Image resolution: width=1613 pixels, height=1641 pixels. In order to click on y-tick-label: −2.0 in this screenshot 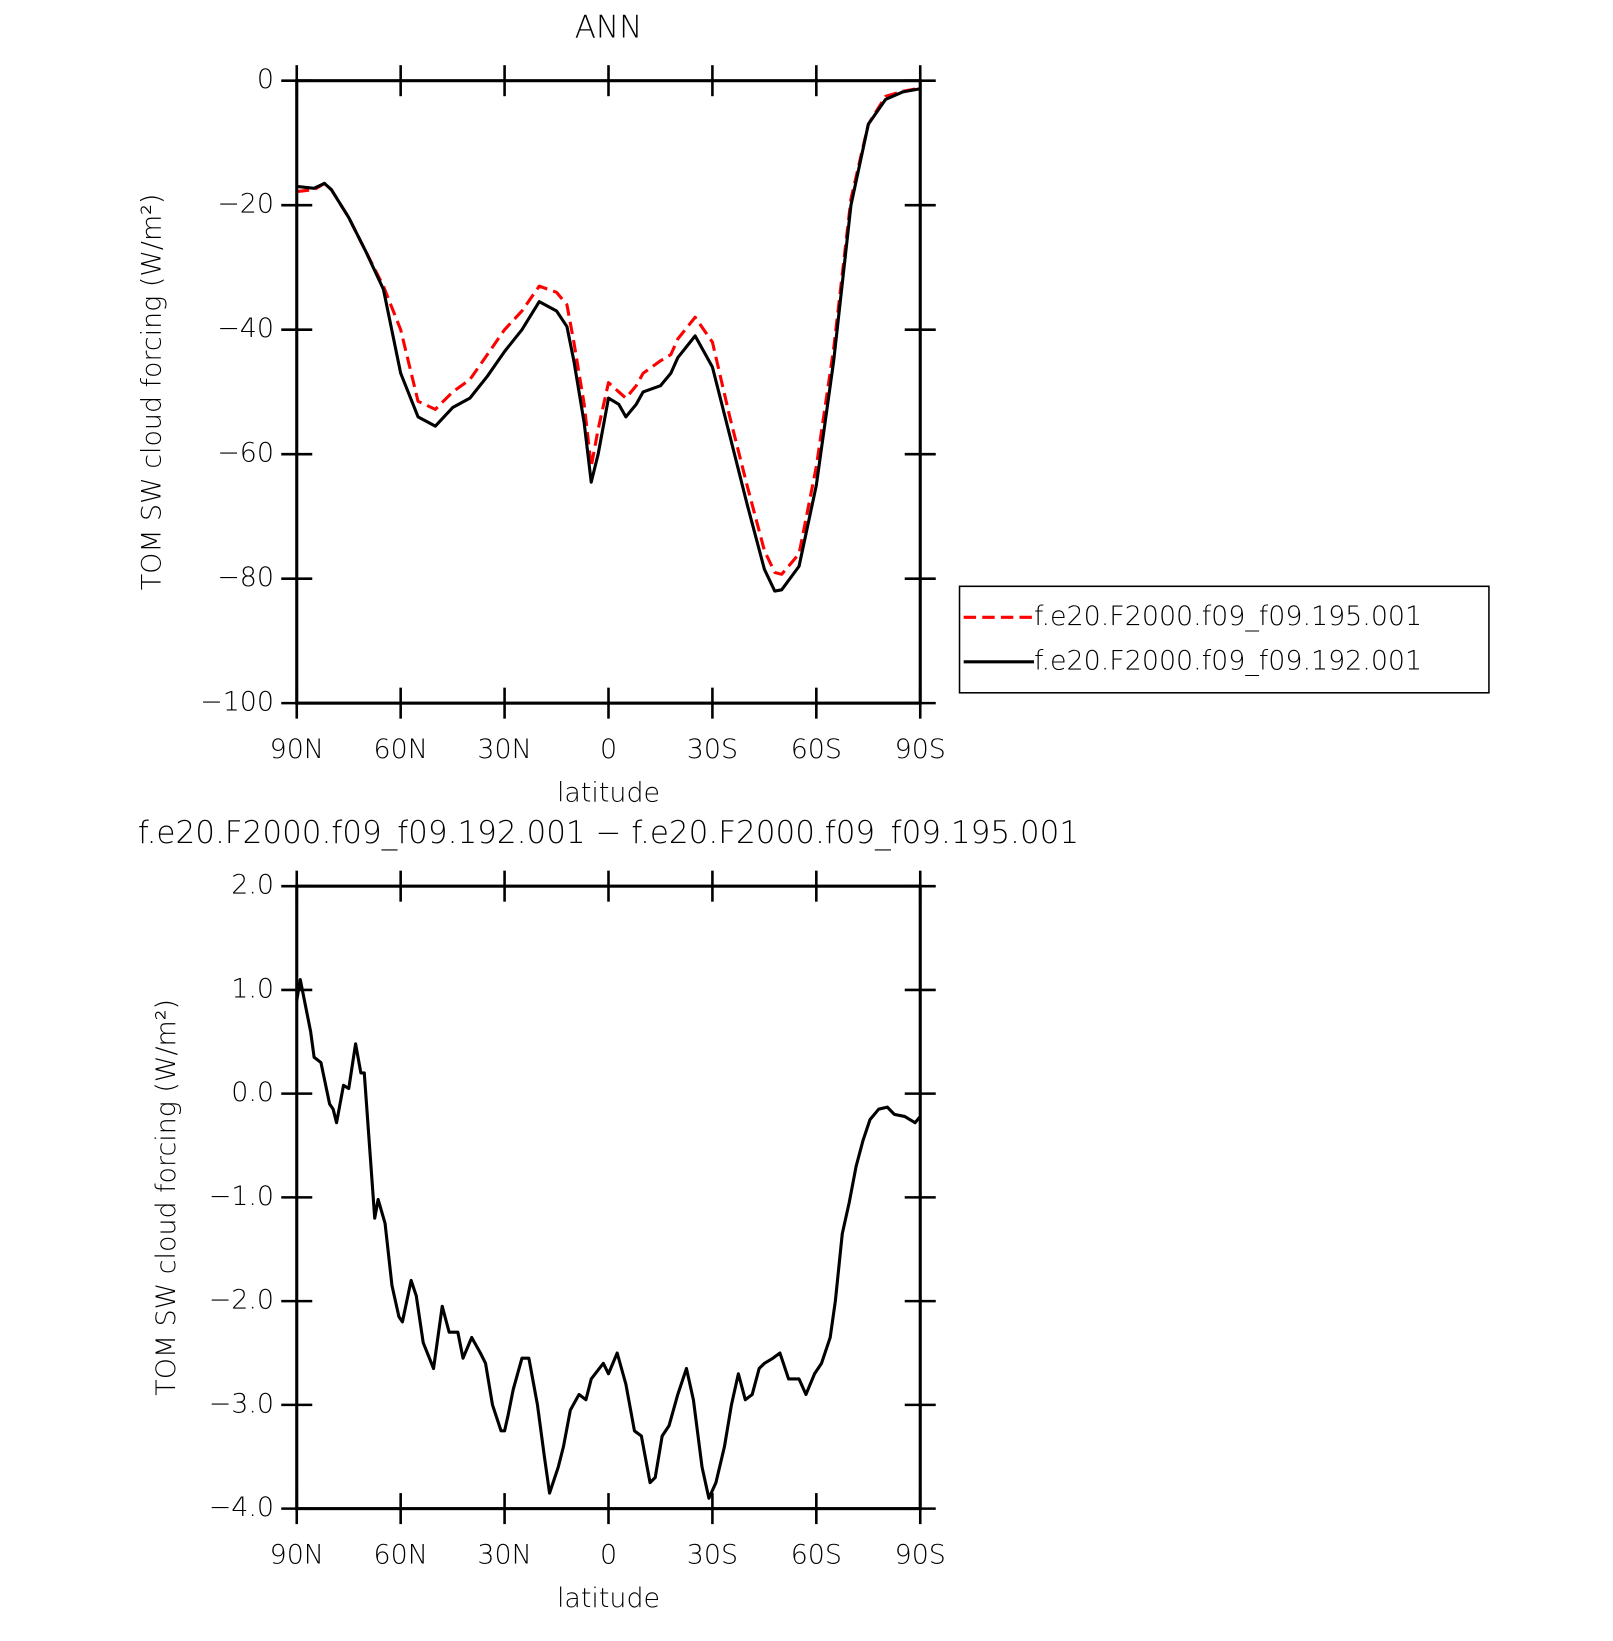, I will do `click(241, 1300)`.